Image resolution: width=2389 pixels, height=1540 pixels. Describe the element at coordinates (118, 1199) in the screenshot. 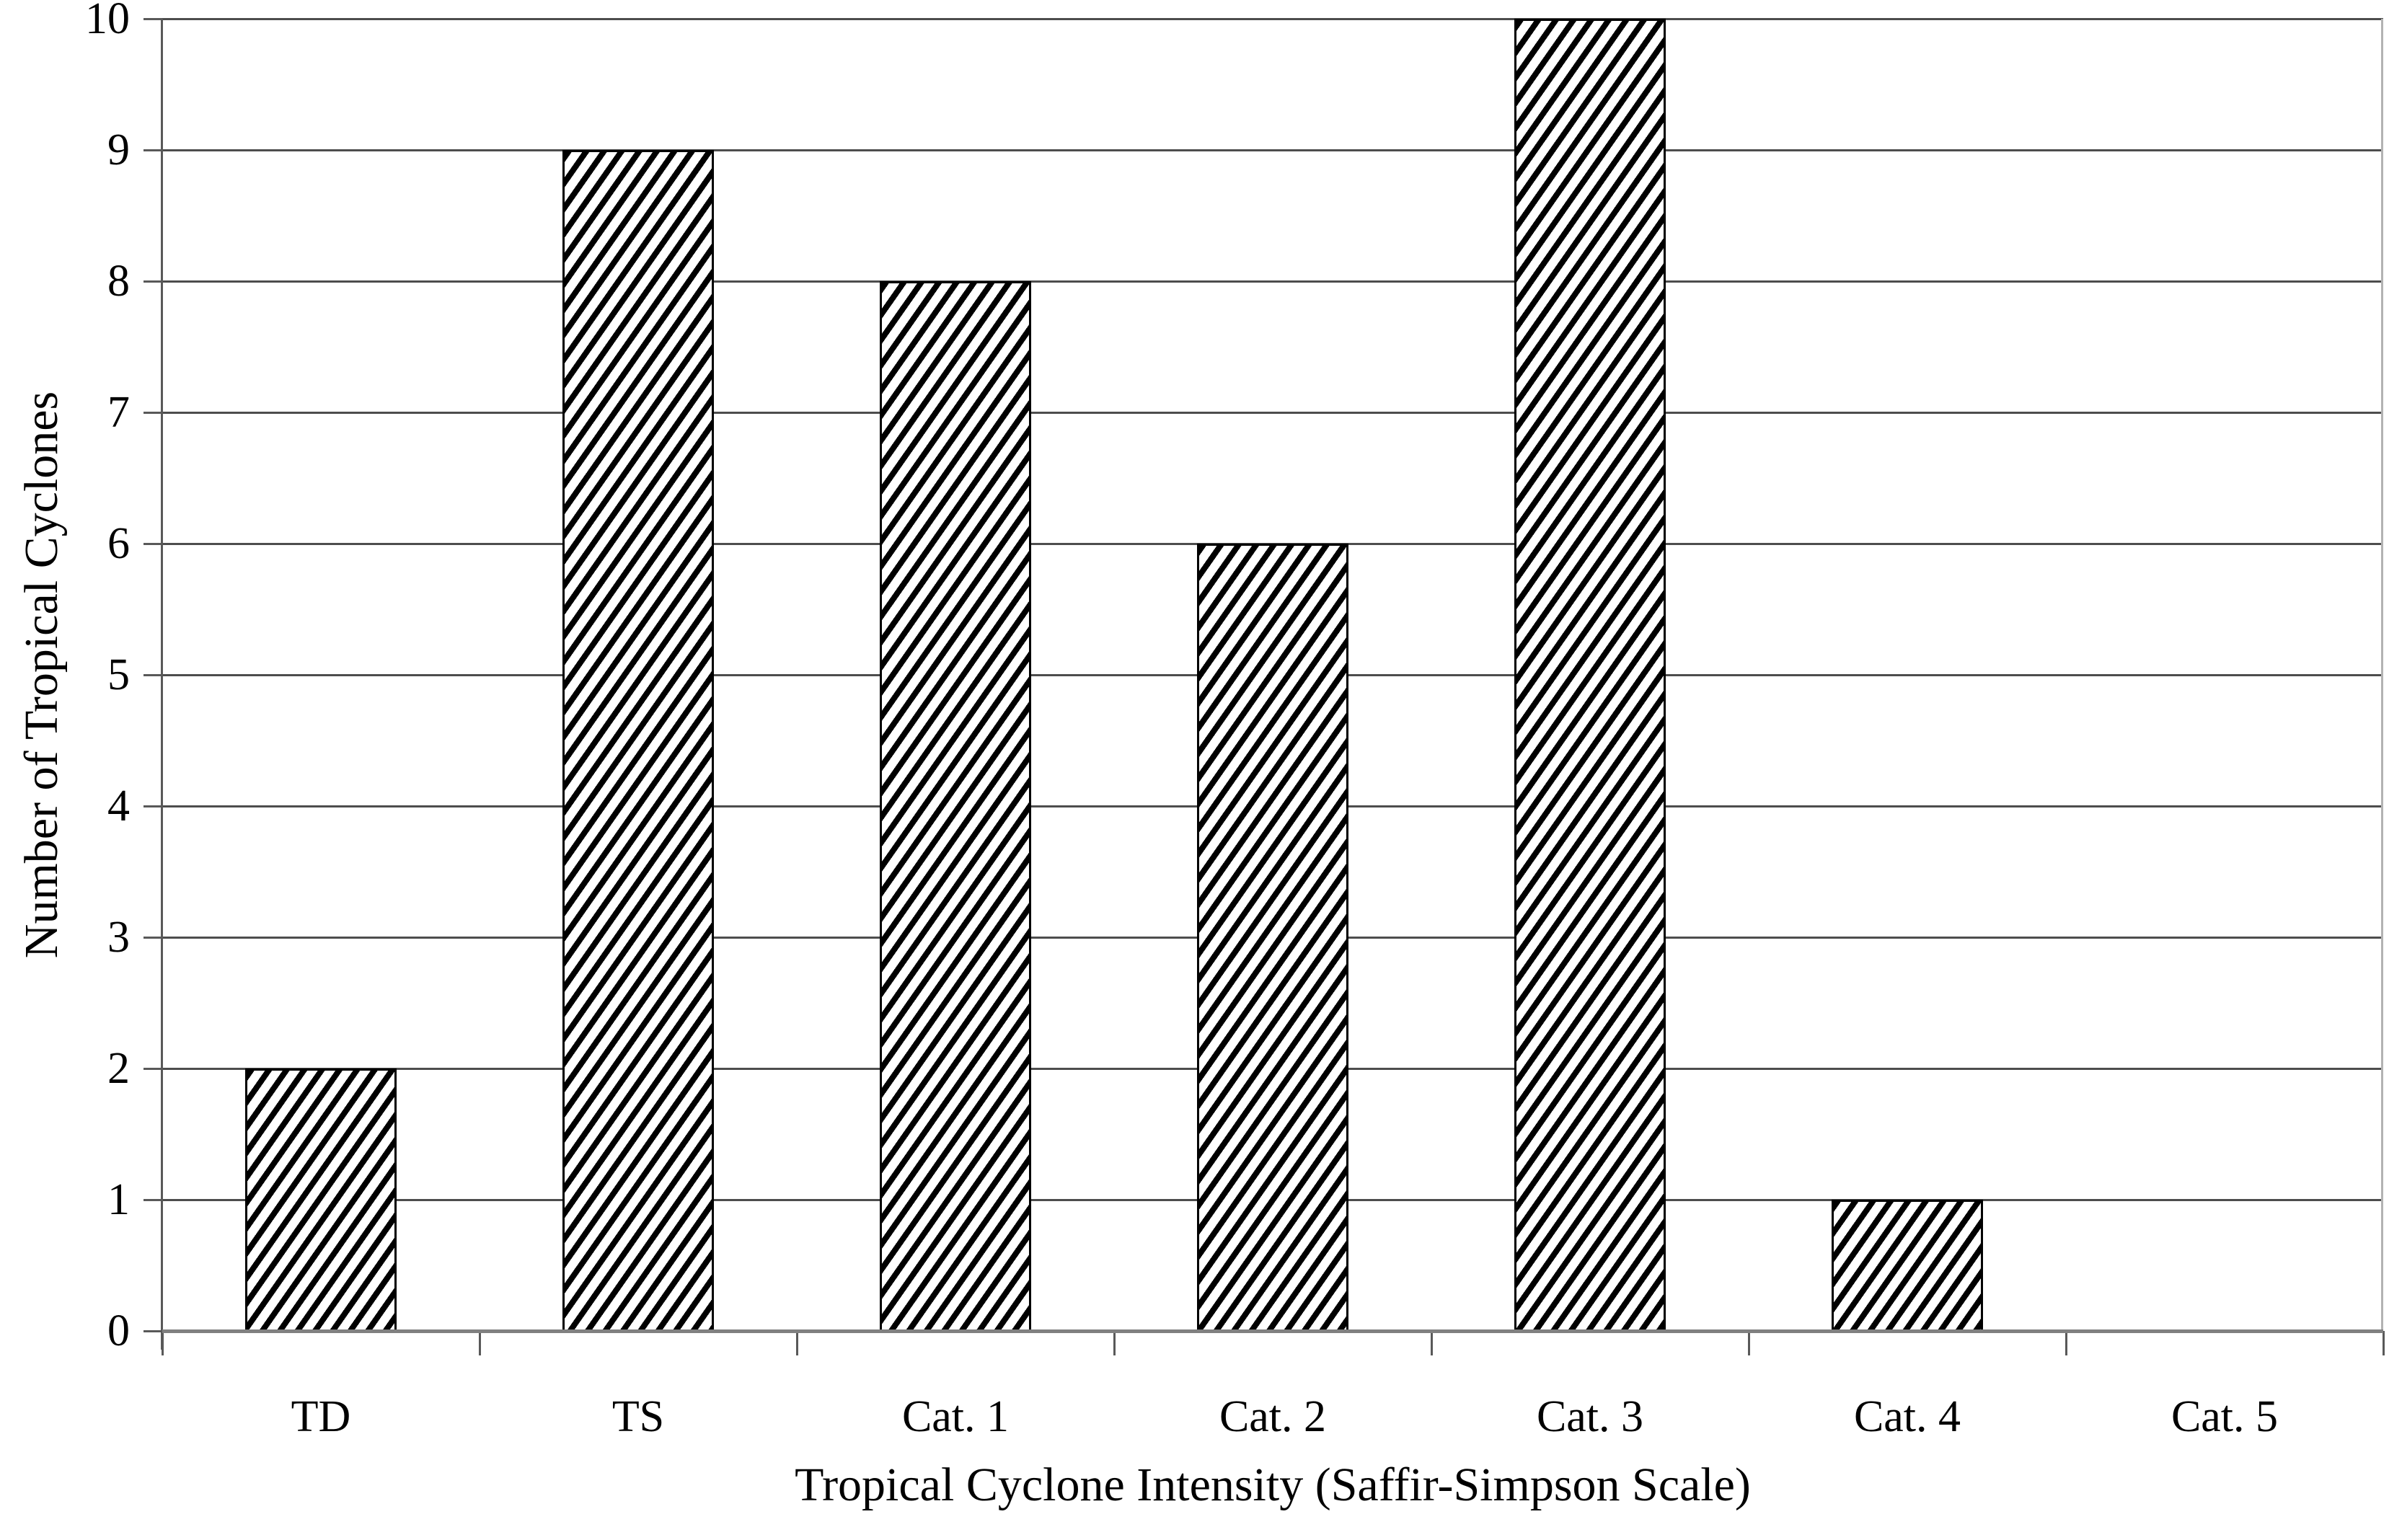

I see `y-tick-label-1: 1` at that location.